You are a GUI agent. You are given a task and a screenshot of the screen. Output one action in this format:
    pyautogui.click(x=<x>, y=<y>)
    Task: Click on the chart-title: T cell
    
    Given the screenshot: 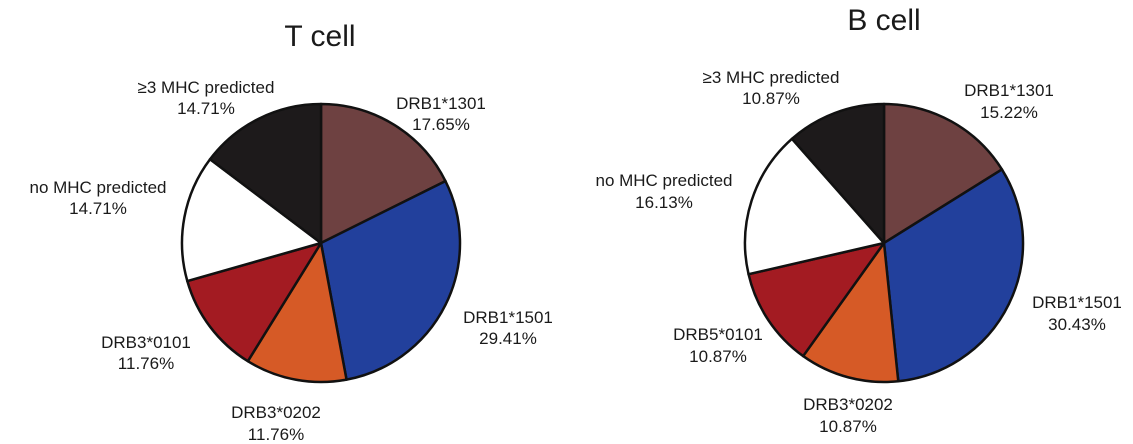 What is the action you would take?
    pyautogui.click(x=319, y=36)
    